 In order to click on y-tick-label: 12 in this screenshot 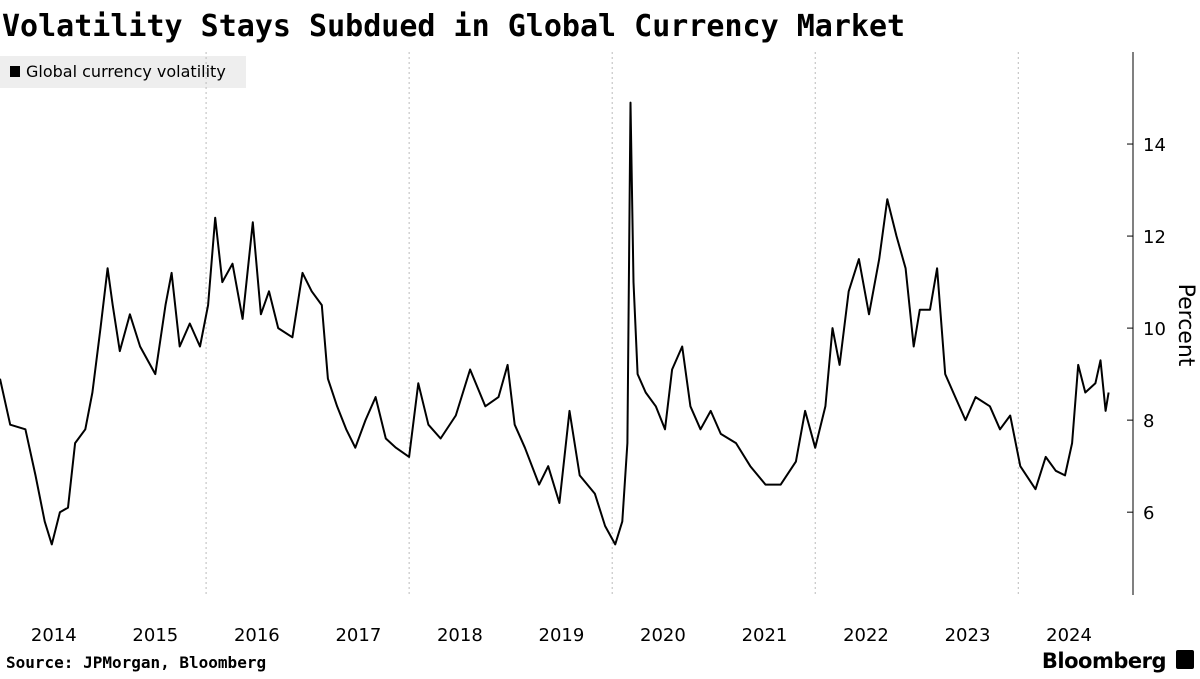, I will do `click(1154, 237)`.